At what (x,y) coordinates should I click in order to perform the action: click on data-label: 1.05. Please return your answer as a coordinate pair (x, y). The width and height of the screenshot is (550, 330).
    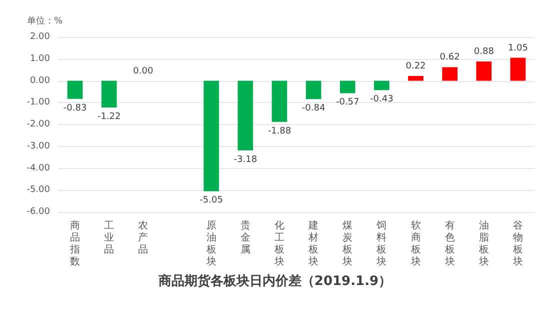
    Looking at the image, I should click on (518, 48).